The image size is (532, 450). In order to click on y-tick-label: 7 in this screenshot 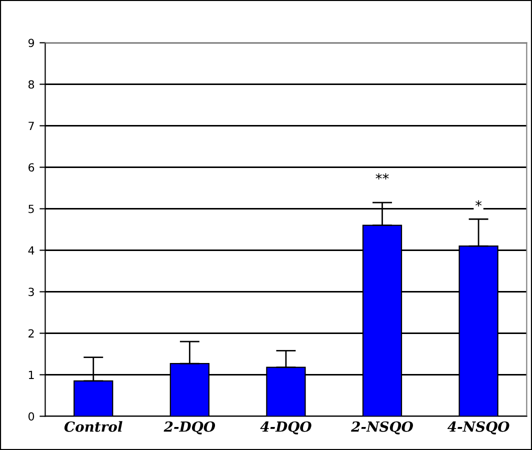, I will do `click(31, 126)`.